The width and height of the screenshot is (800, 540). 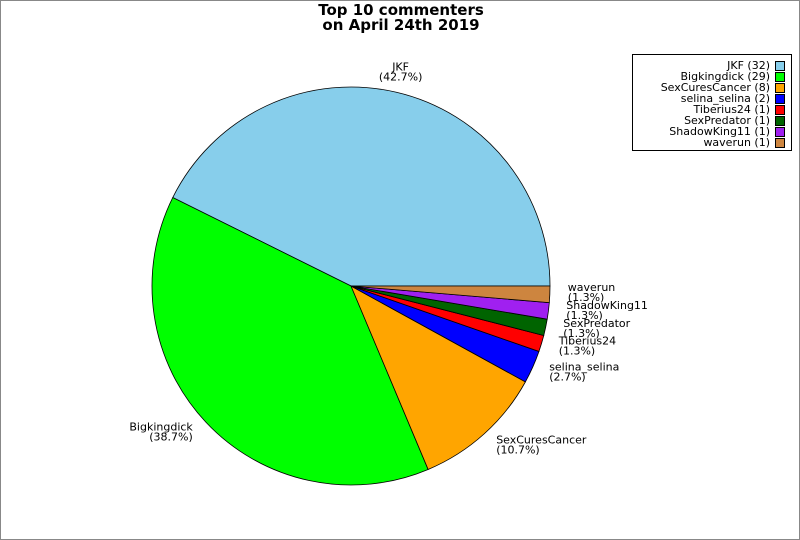 What do you see at coordinates (438, 377) in the screenshot?
I see `pie-slice-sexcurescancer` at bounding box center [438, 377].